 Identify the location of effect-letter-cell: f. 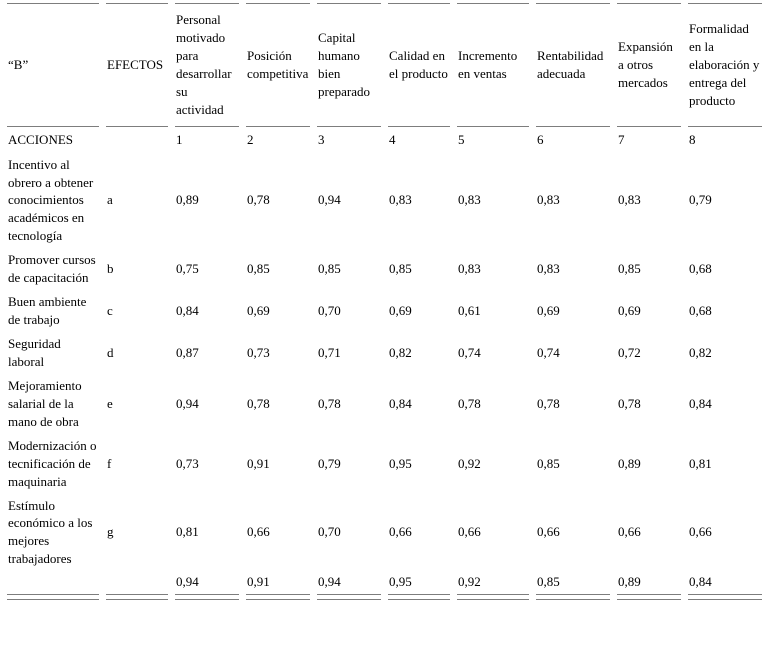
(109, 463).